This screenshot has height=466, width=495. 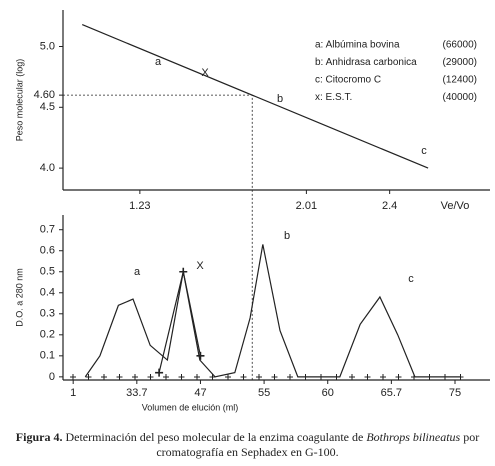 I want to click on legend-value: (66000), so click(x=460, y=45).